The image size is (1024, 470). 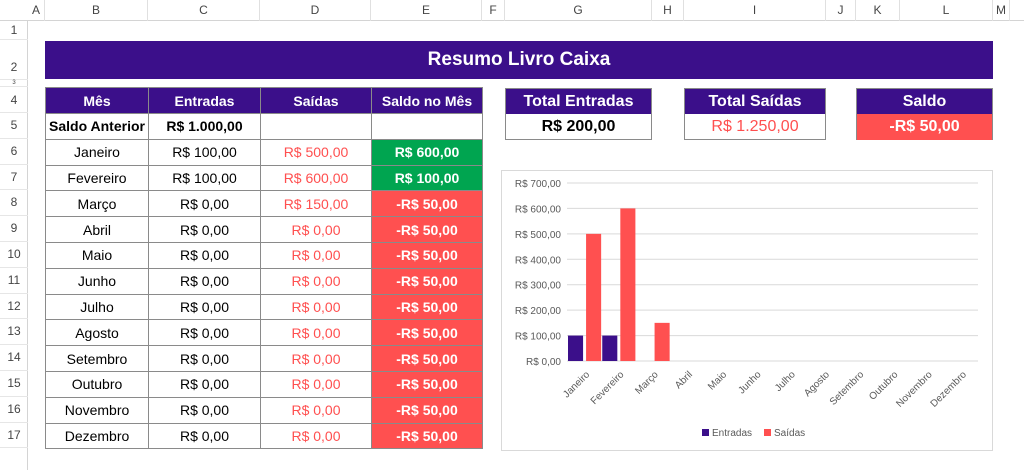 What do you see at coordinates (97, 307) in the screenshot?
I see `month-cell: Julho` at bounding box center [97, 307].